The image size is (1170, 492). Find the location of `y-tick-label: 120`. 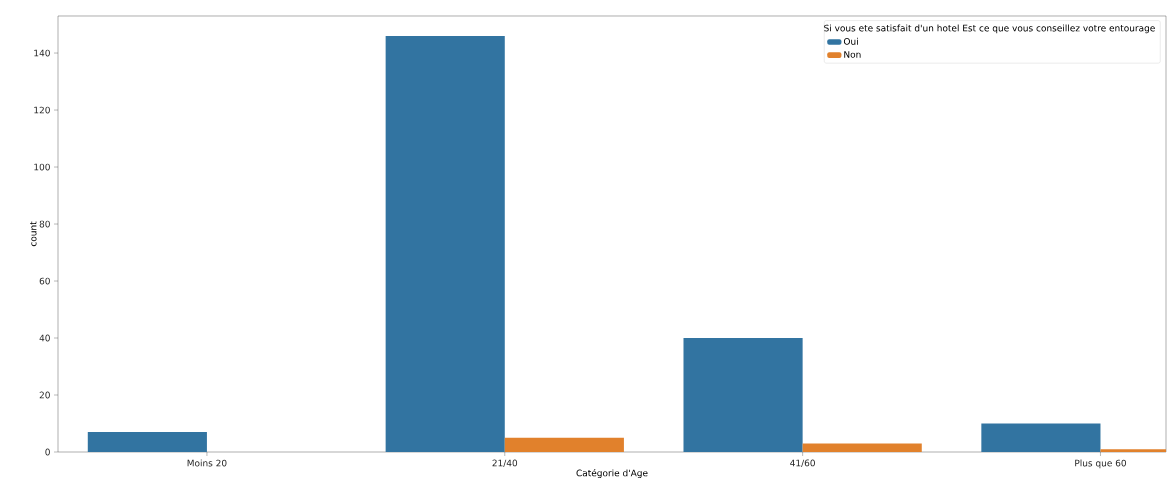

y-tick-label: 120 is located at coordinates (42, 110).